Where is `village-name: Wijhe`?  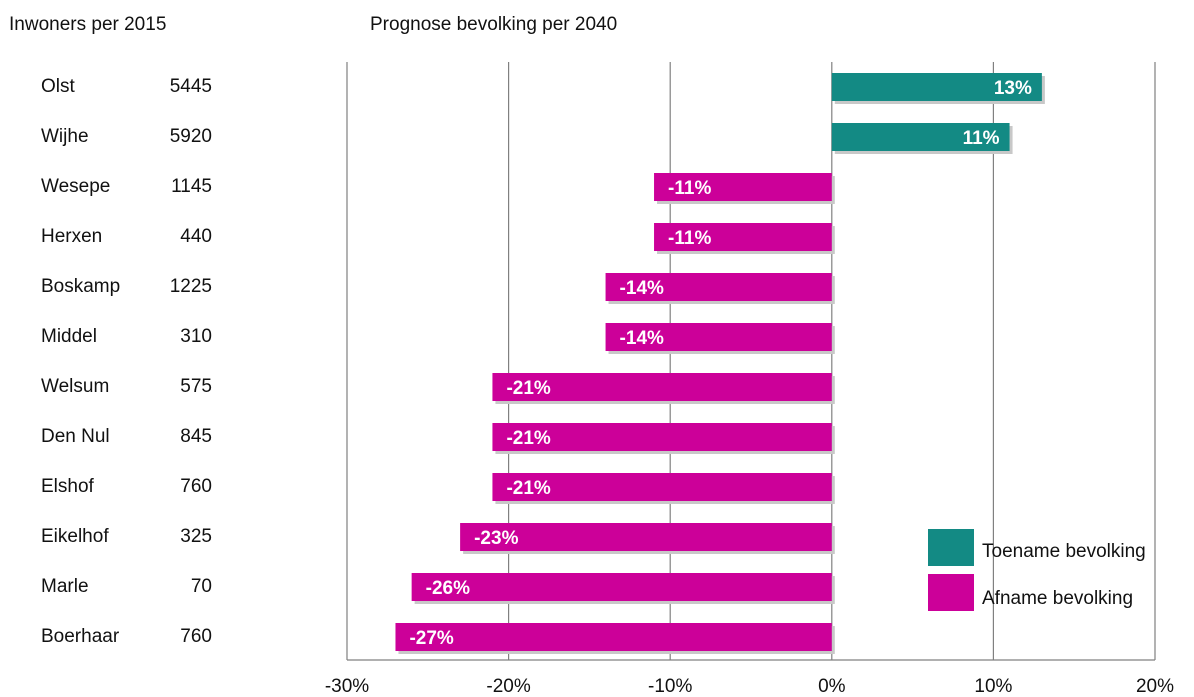
village-name: Wijhe is located at coordinates (65, 136).